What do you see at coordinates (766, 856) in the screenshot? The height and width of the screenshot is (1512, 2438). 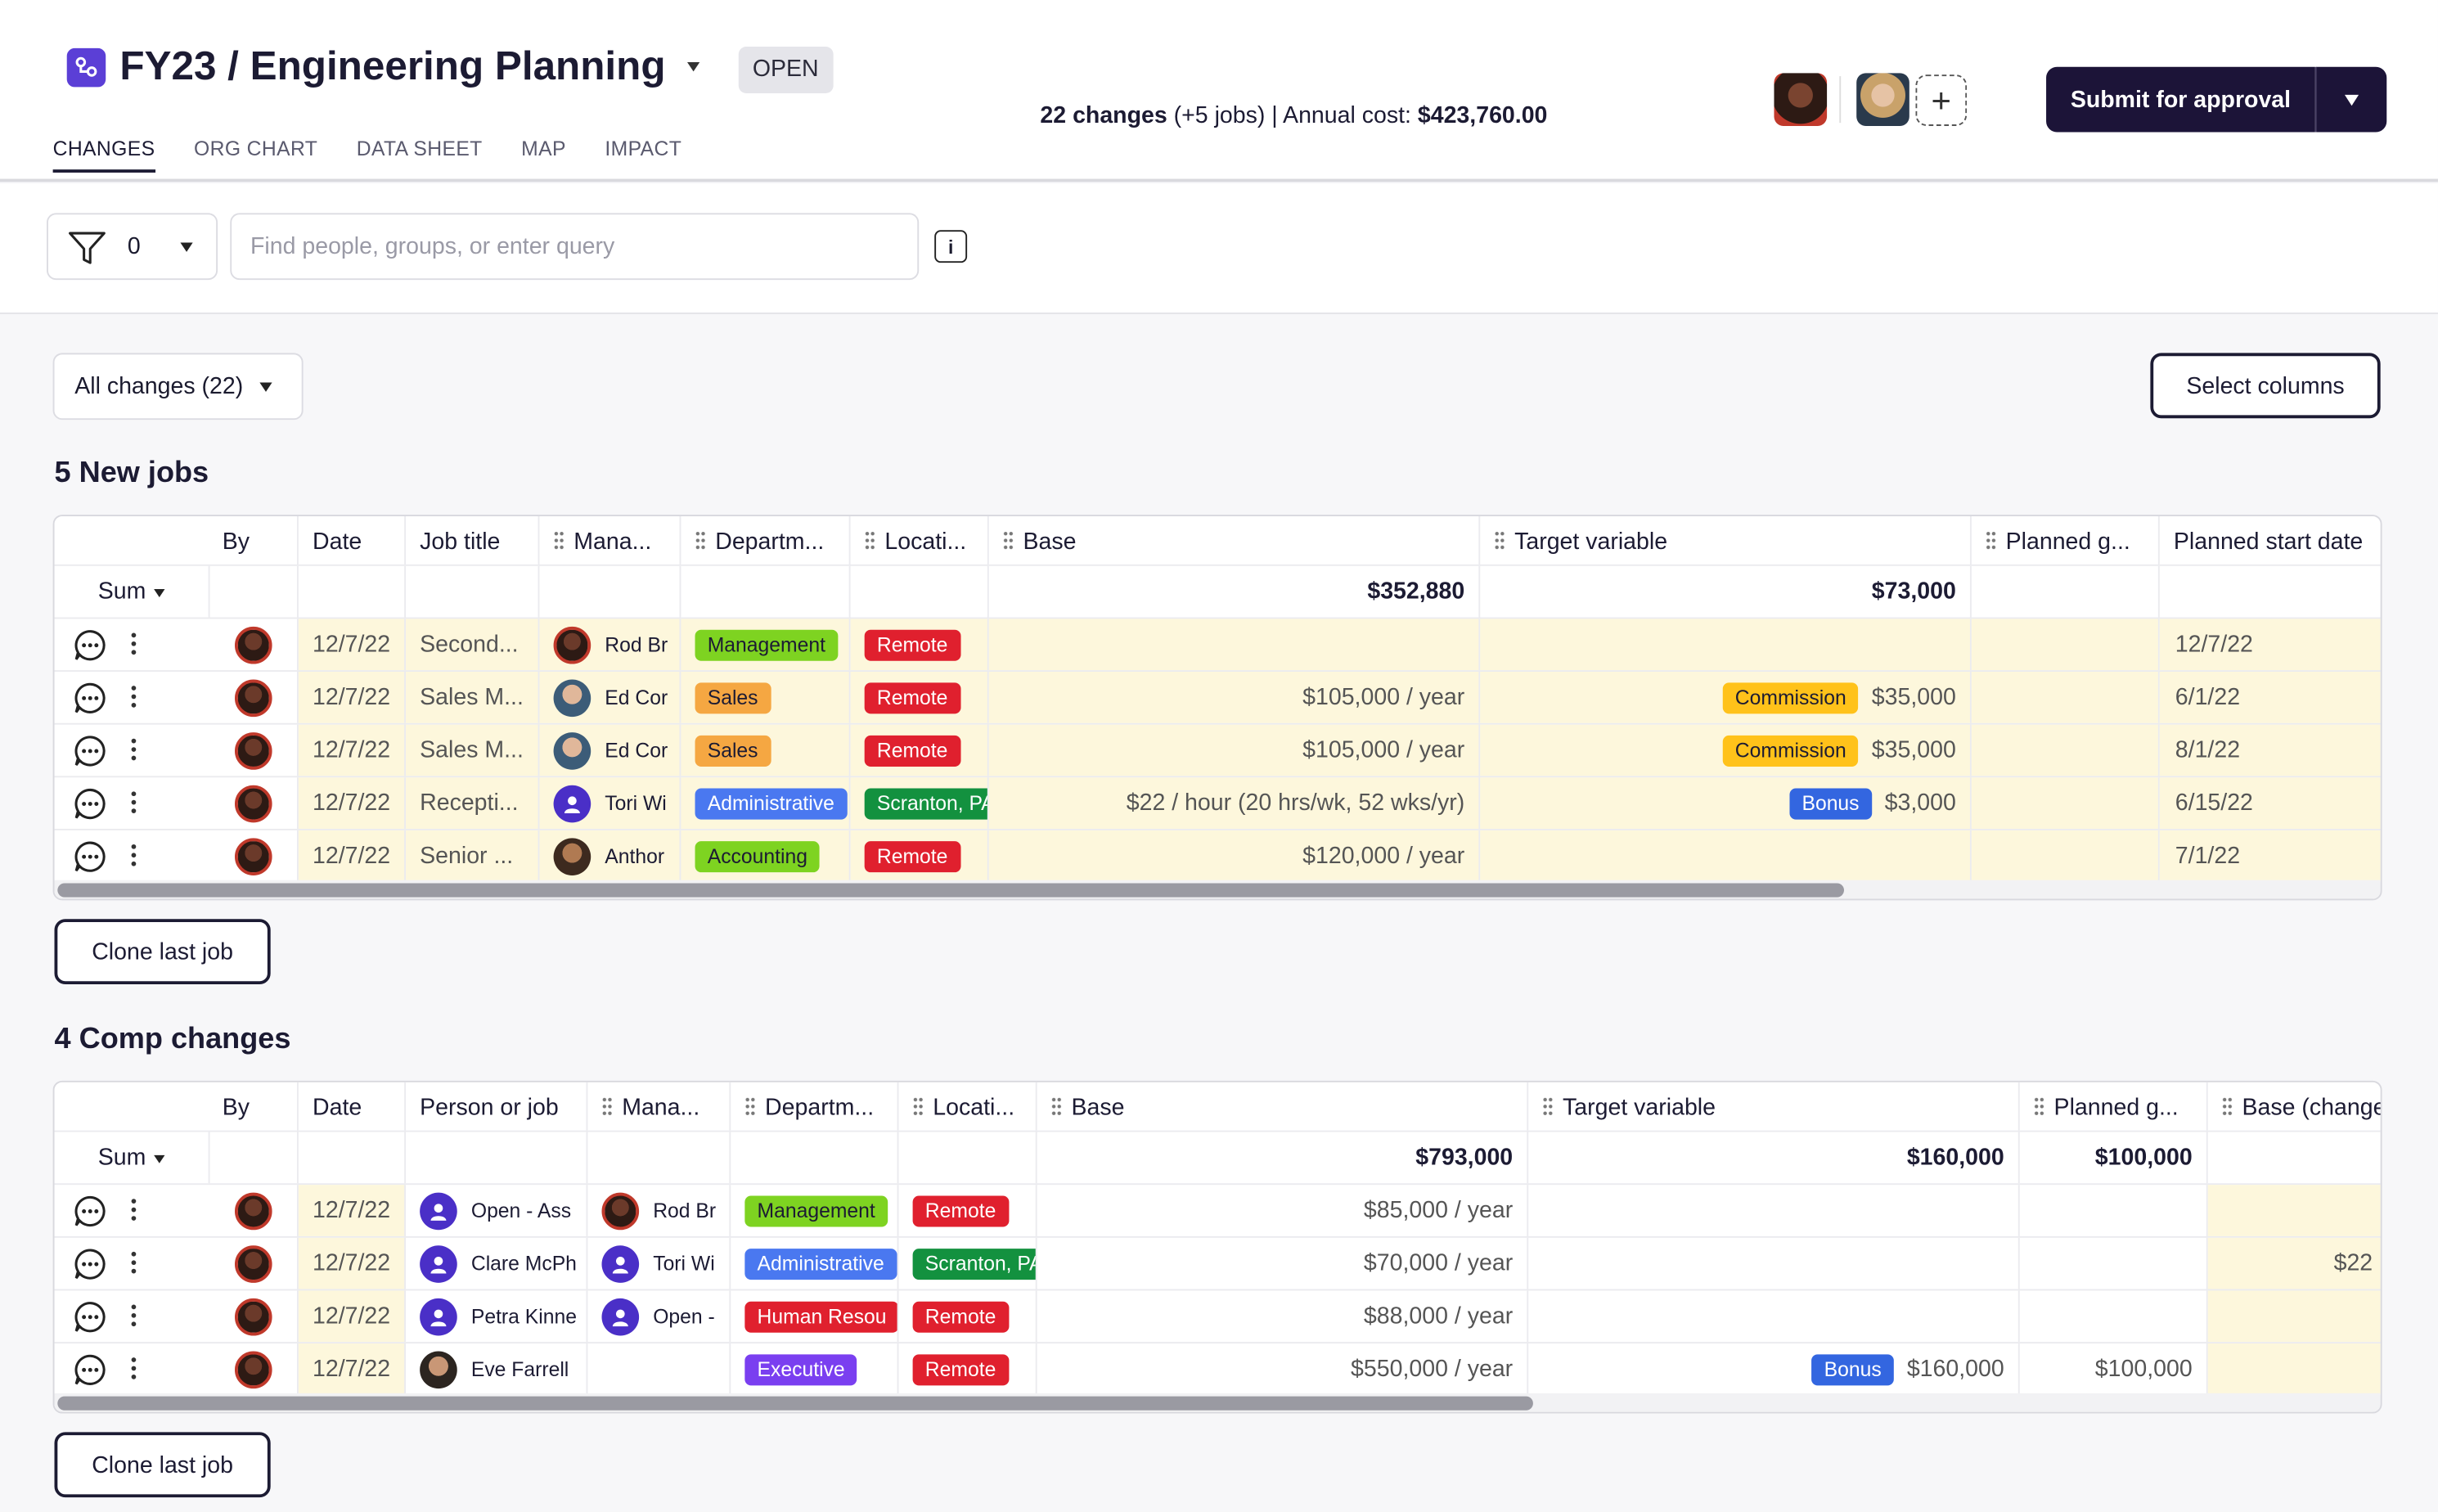 I see `department-cell: Accounting` at bounding box center [766, 856].